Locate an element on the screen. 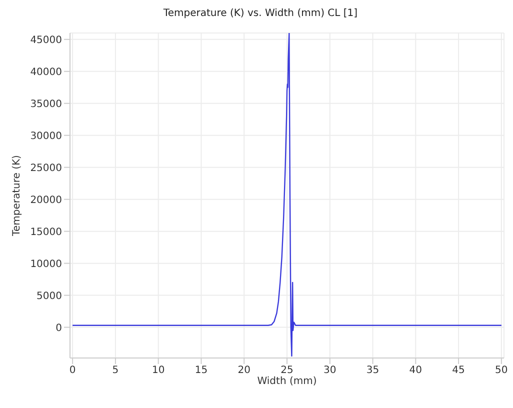 The image size is (513, 408). y-tick-label: 25000 is located at coordinates (46, 168).